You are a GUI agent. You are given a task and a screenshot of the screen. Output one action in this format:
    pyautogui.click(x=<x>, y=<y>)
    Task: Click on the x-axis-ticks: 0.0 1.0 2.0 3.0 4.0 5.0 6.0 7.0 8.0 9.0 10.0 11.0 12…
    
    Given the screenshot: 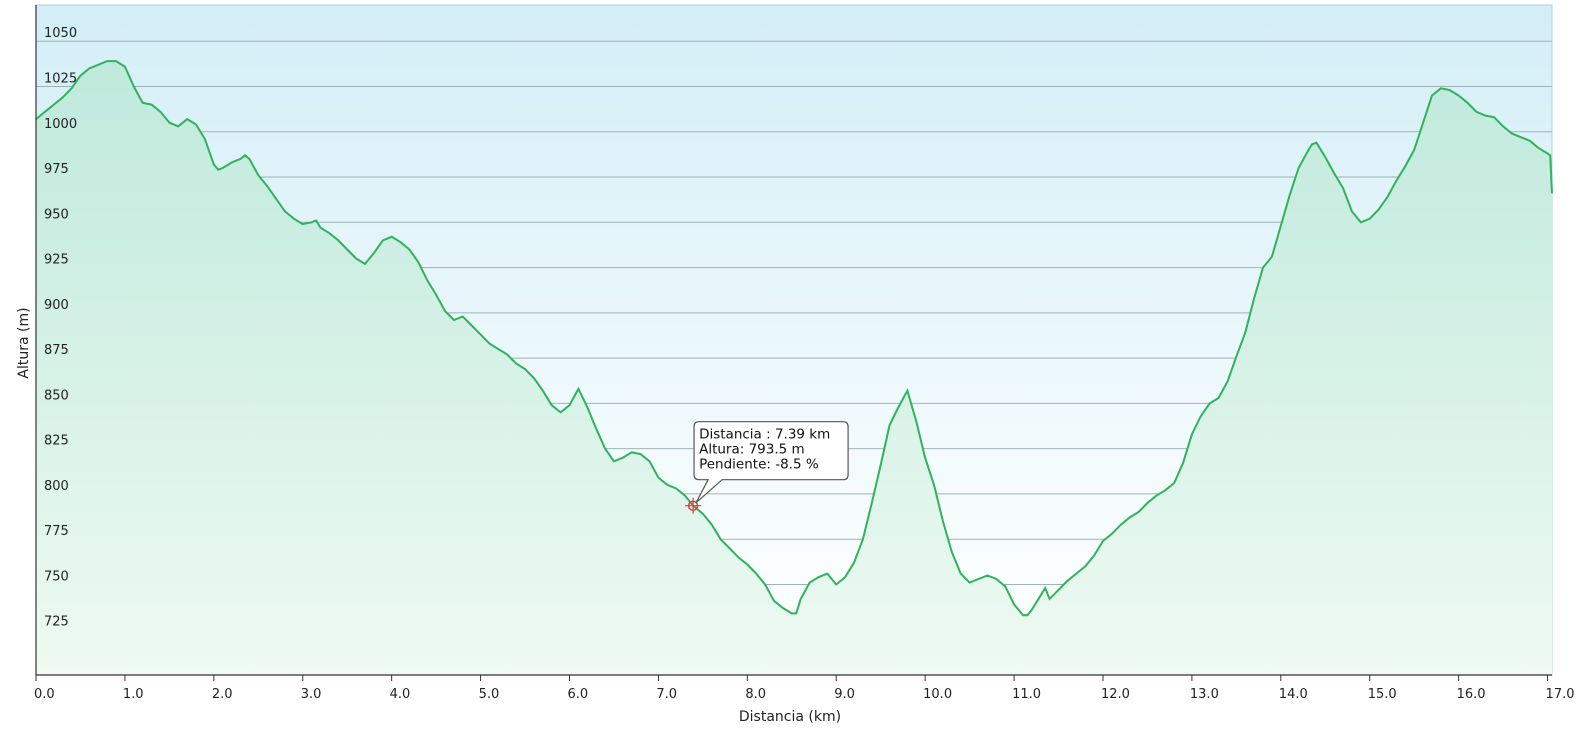 What is the action you would take?
    pyautogui.click(x=804, y=688)
    